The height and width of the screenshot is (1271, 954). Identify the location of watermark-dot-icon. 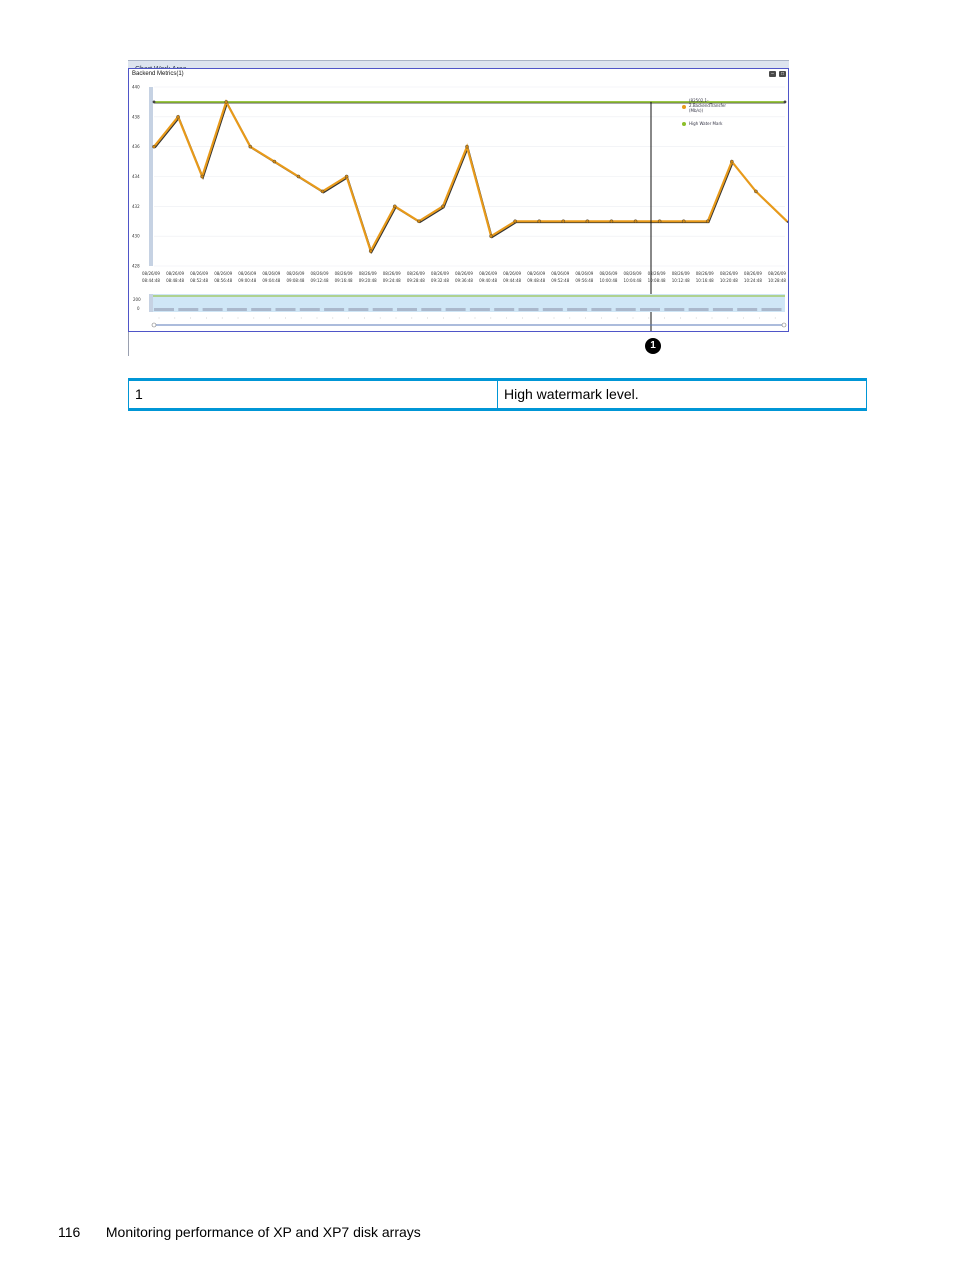
(684, 124).